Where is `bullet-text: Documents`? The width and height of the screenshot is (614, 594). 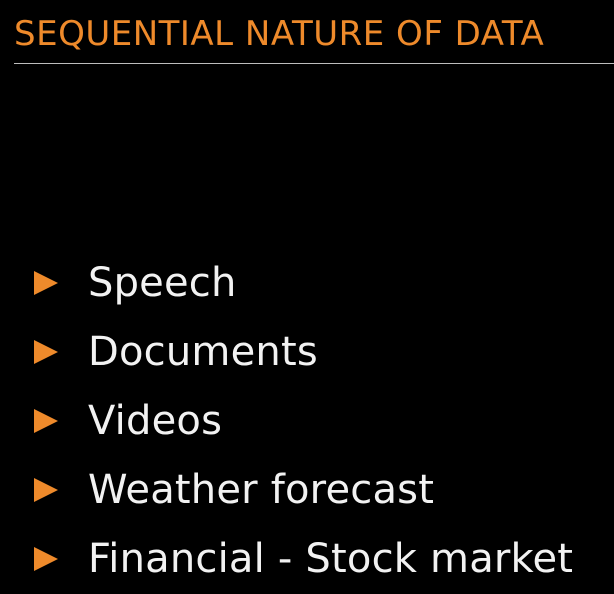
bullet-text: Documents is located at coordinates (203, 351).